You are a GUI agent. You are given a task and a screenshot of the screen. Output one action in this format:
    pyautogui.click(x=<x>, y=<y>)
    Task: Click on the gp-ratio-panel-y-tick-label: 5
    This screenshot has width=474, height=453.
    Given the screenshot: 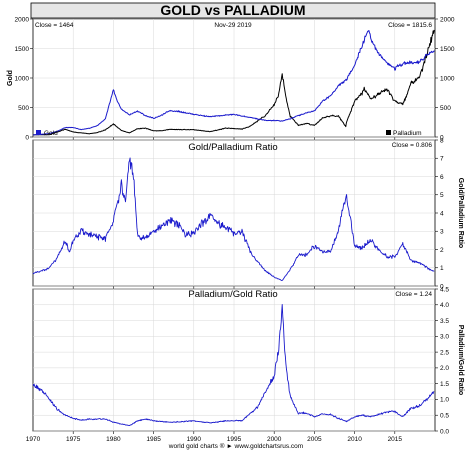 What is the action you would take?
    pyautogui.click(x=442, y=195)
    